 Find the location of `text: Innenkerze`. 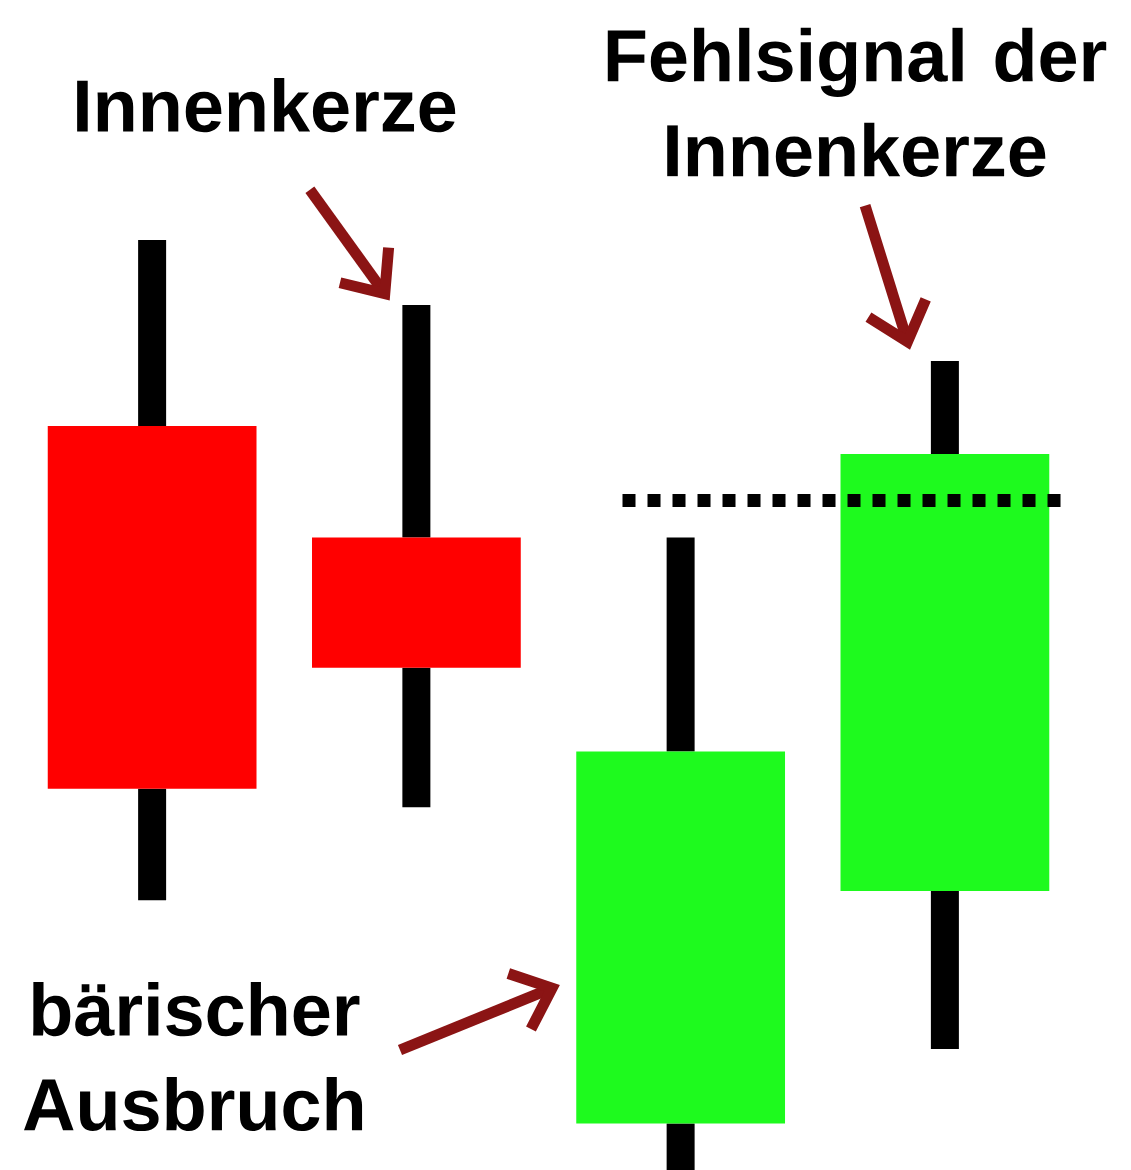

text: Innenkerze is located at coordinates (266, 105).